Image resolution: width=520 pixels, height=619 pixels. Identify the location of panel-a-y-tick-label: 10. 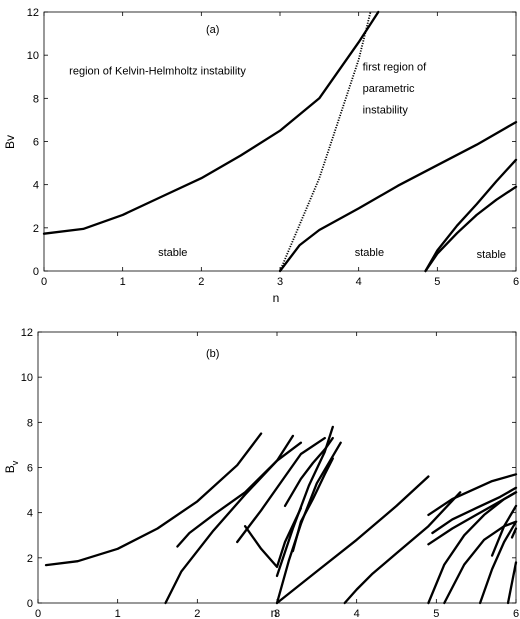
(33, 56).